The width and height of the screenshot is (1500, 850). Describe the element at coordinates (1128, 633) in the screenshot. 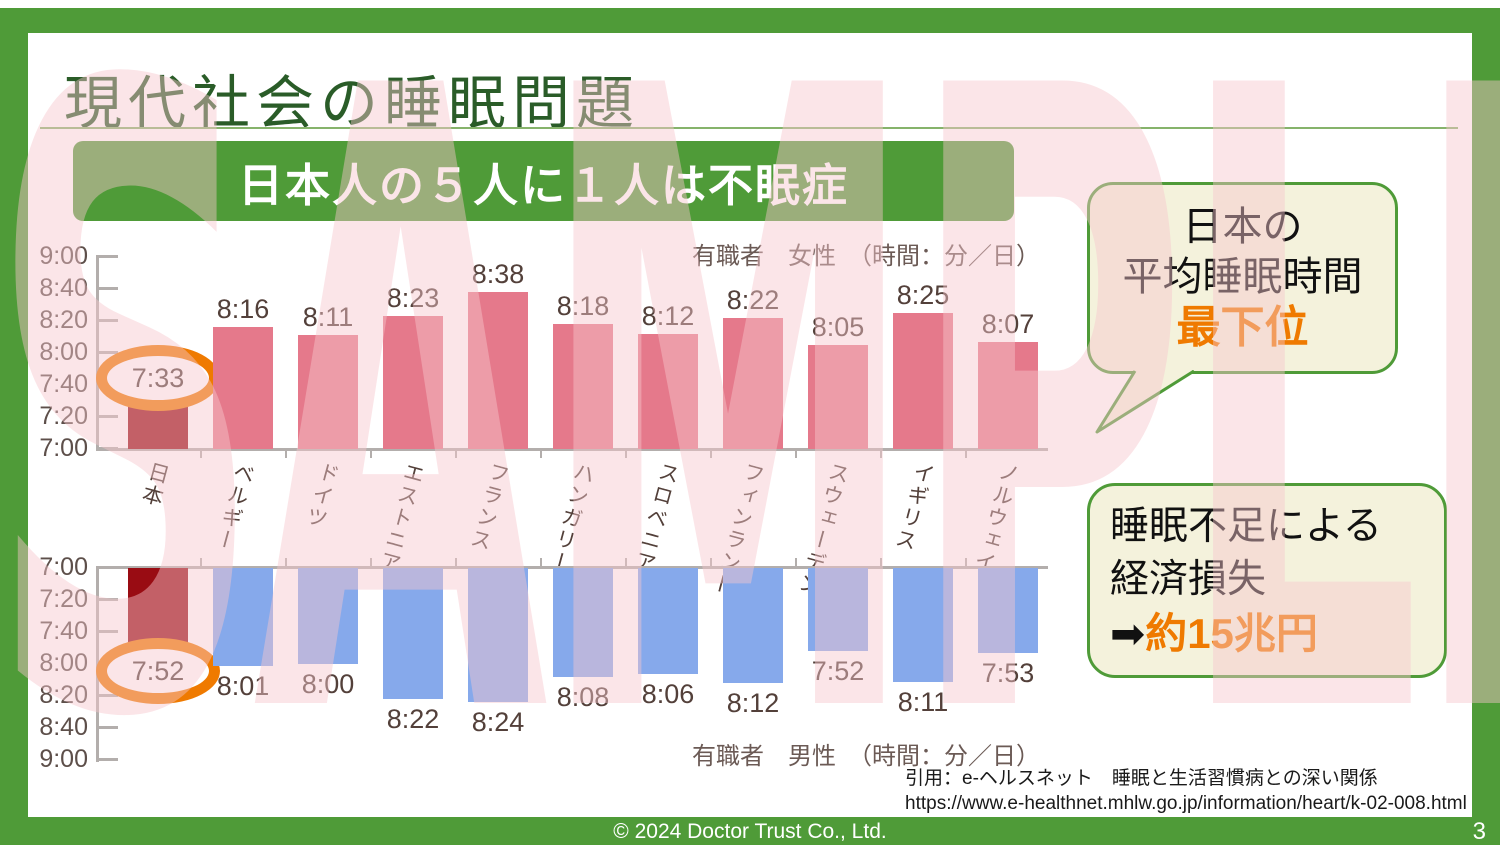

I see `arrow-icon: ➡` at that location.